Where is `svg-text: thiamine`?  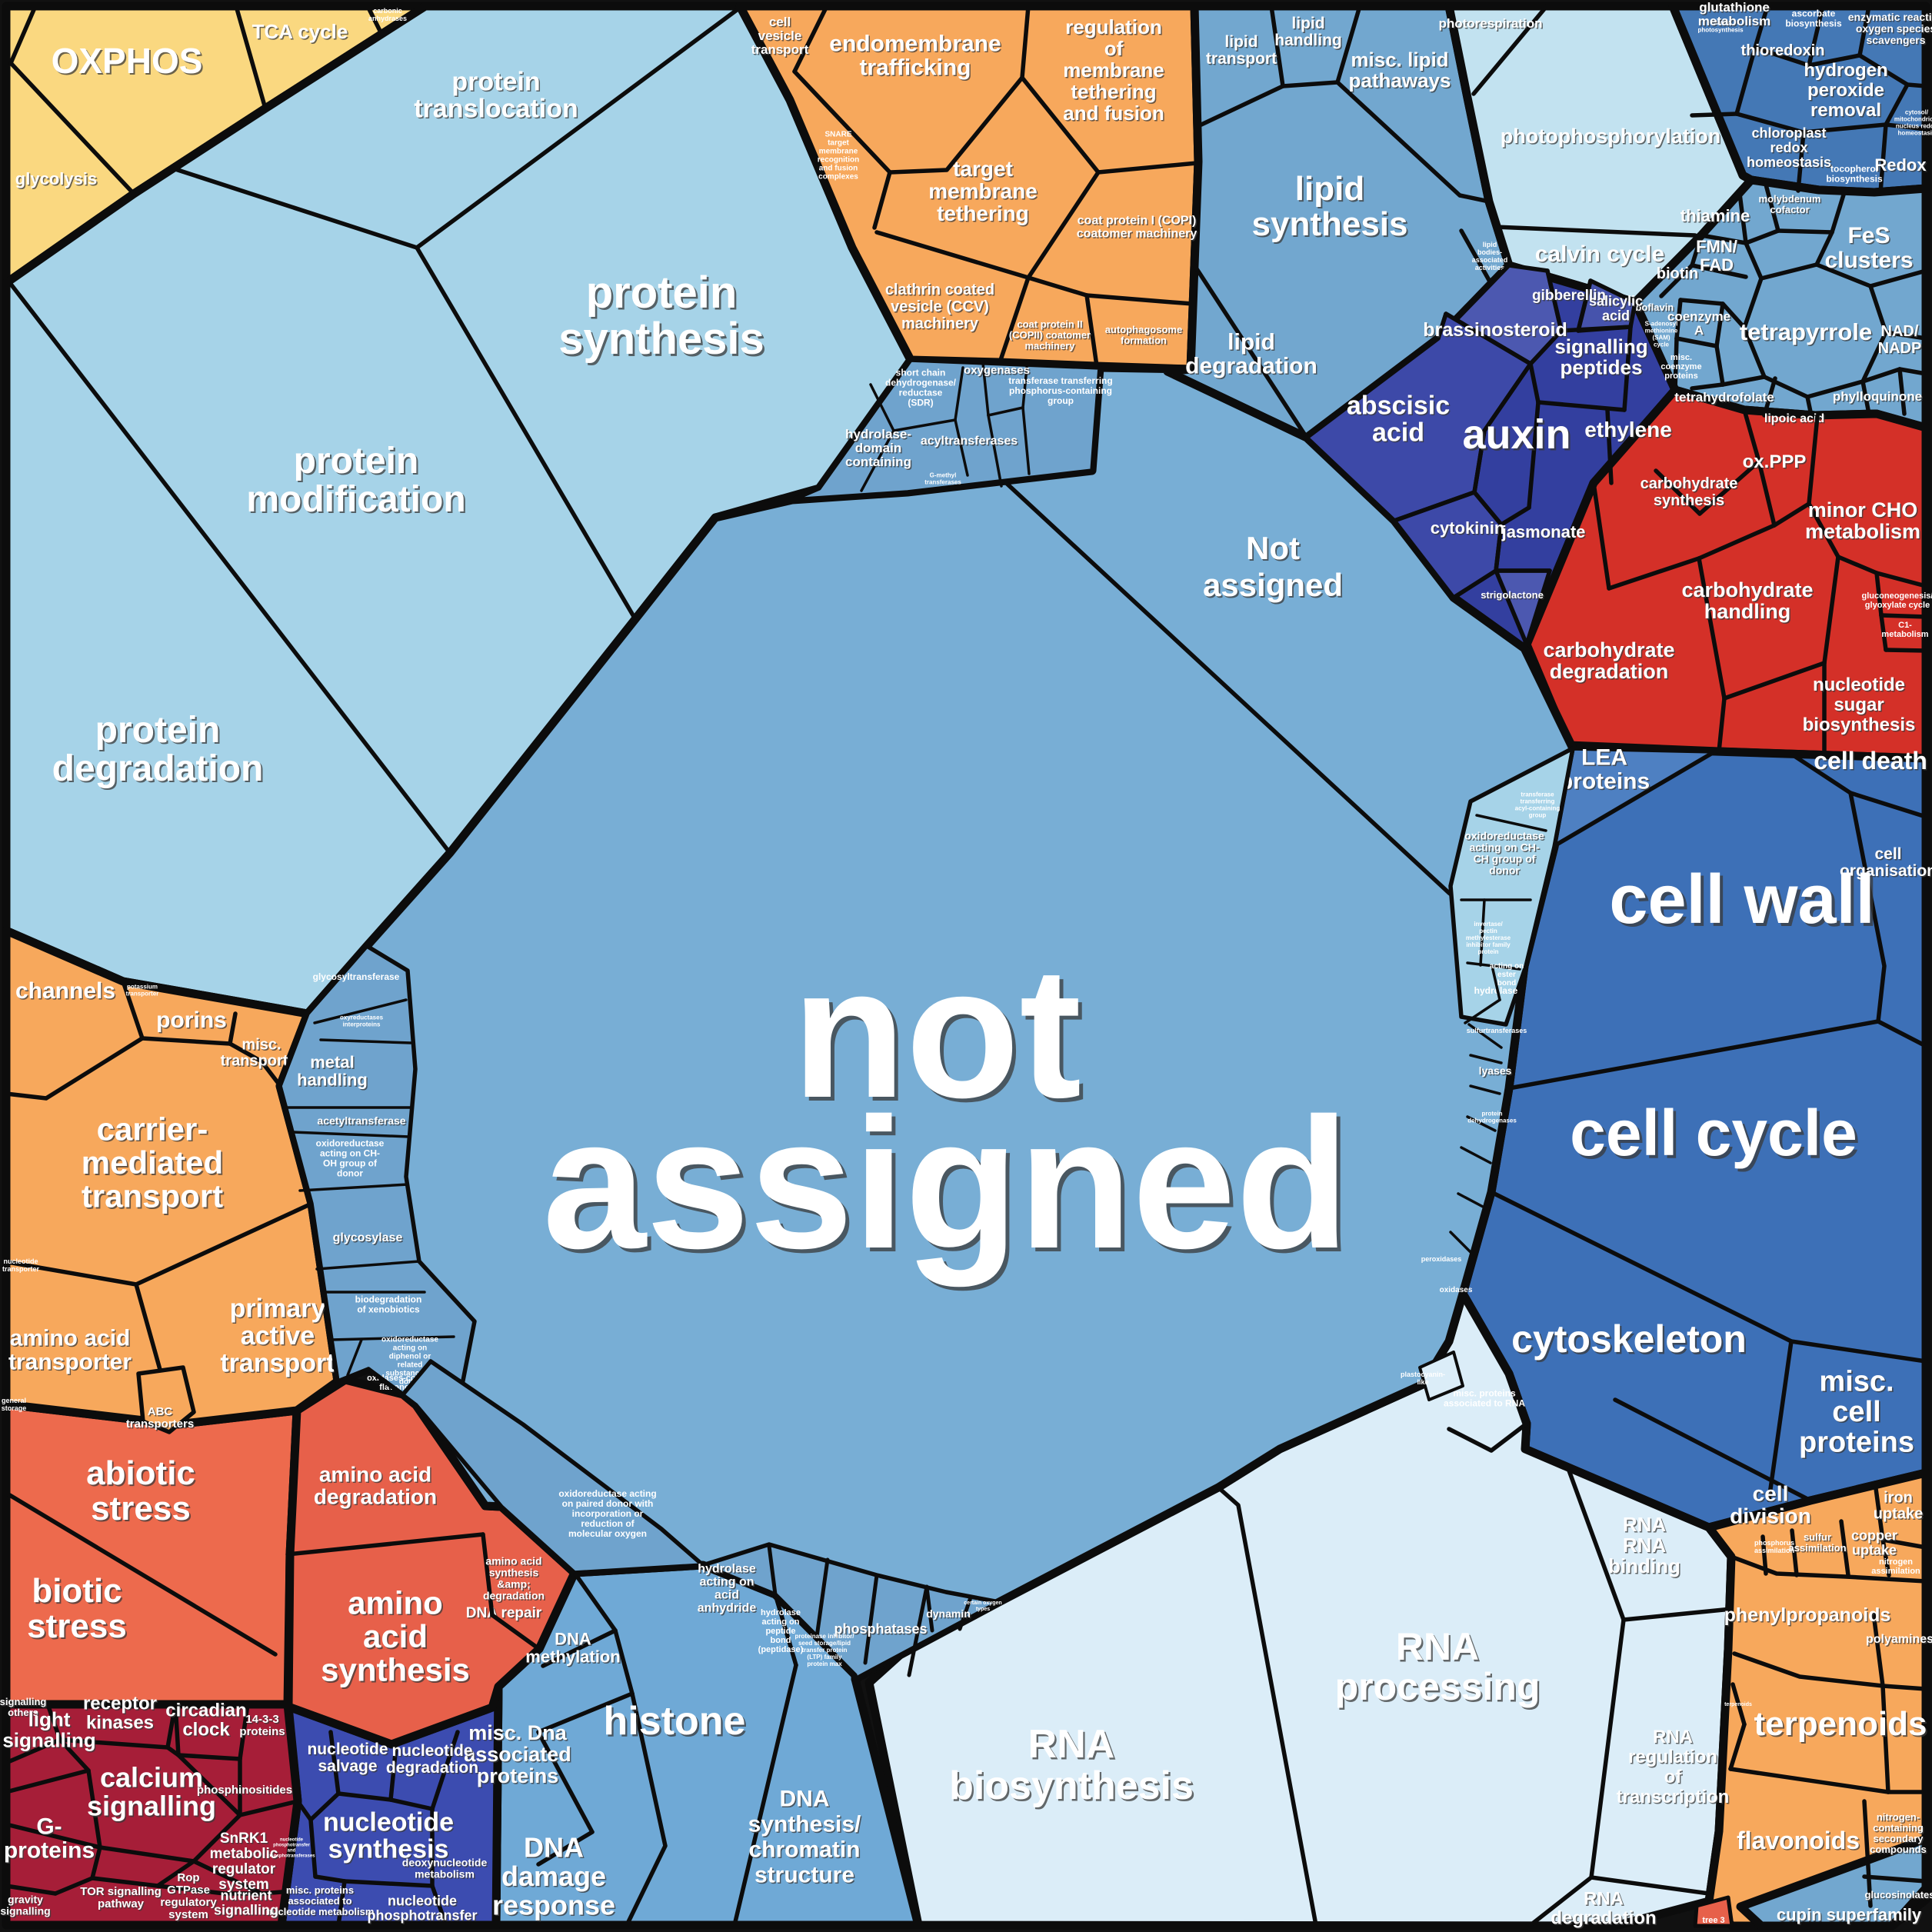
svg-text: thiamine is located at coordinates (1715, 217).